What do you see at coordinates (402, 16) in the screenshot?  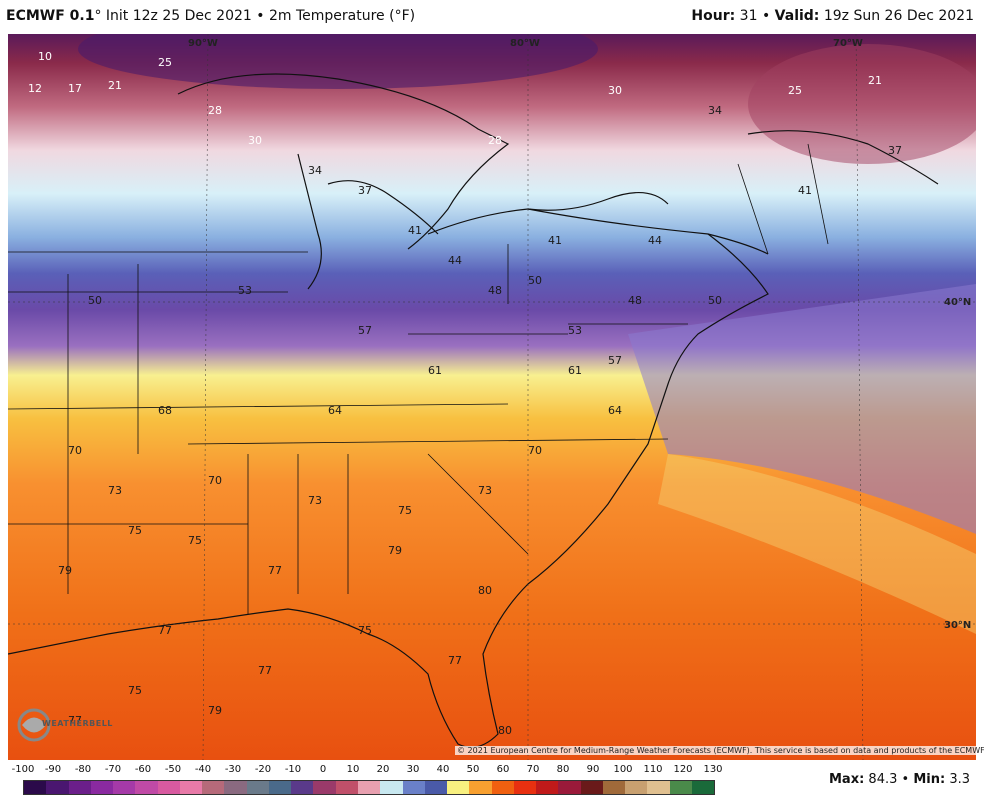 I see `parameter-unit: (°F)` at bounding box center [402, 16].